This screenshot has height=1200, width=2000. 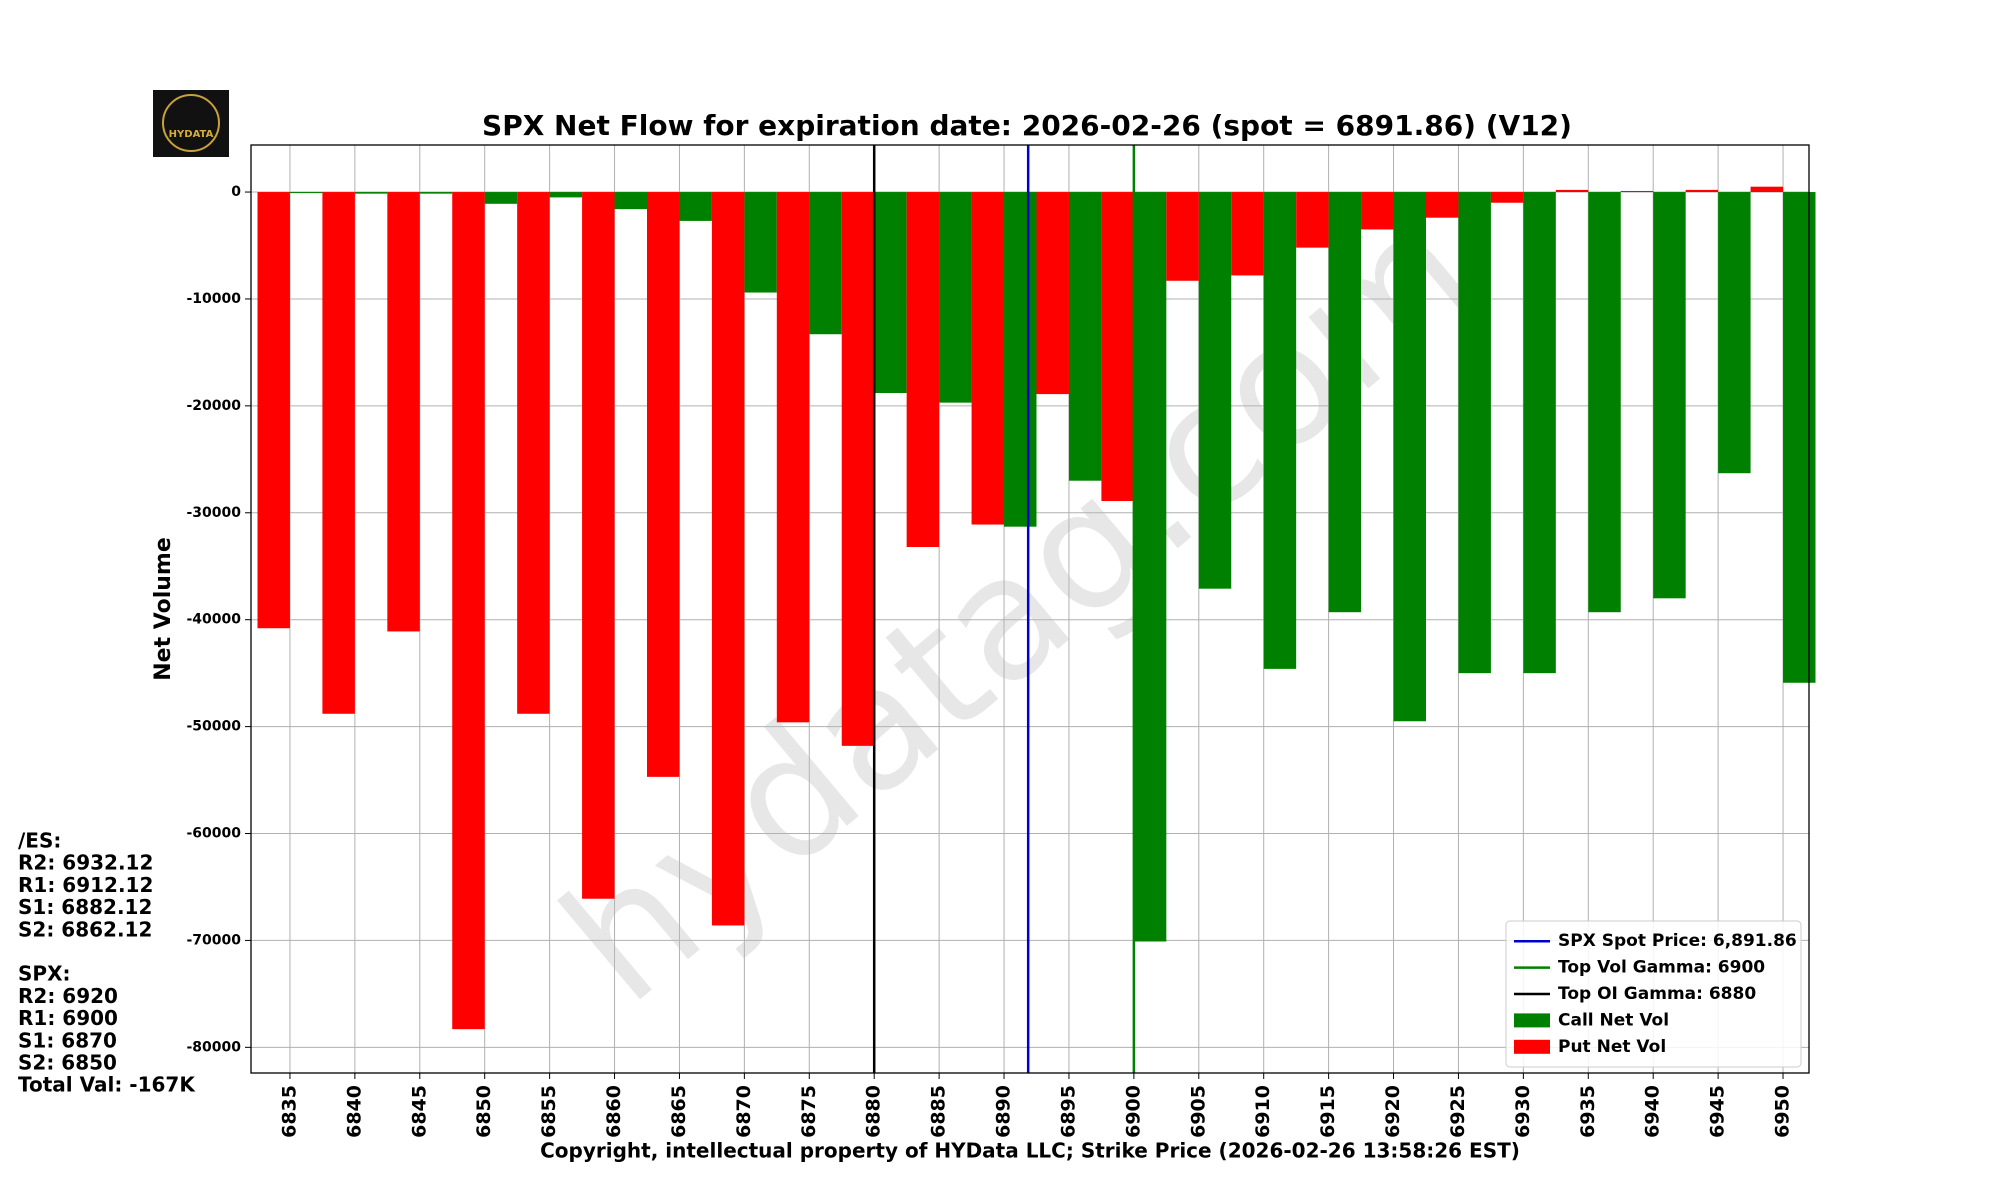 What do you see at coordinates (85, 907) in the screenshot?
I see `side-note: S1: 6882.12` at bounding box center [85, 907].